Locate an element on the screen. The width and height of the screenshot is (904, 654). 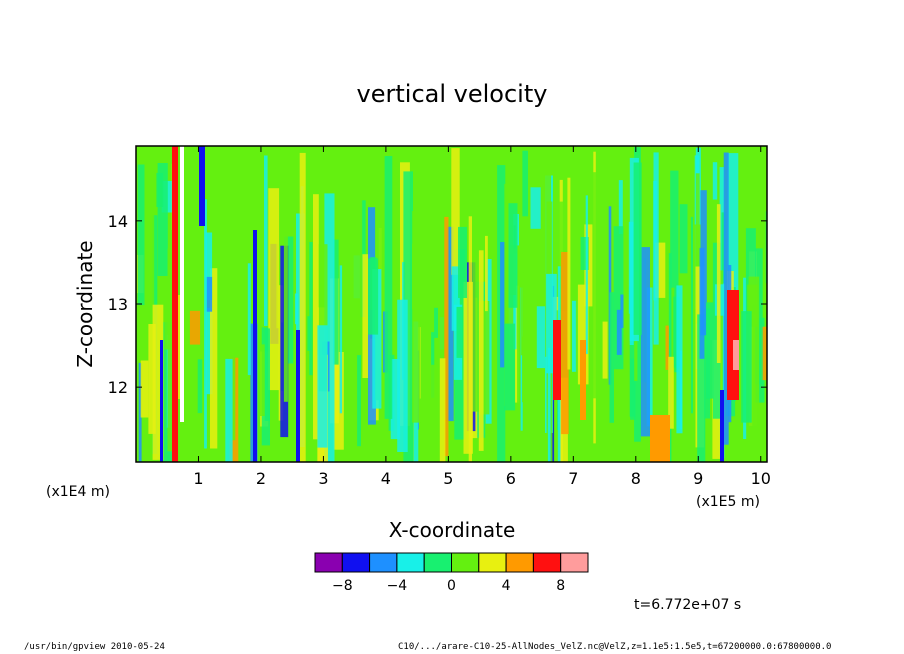
chart-title: vertical velocity is located at coordinates (452, 94).